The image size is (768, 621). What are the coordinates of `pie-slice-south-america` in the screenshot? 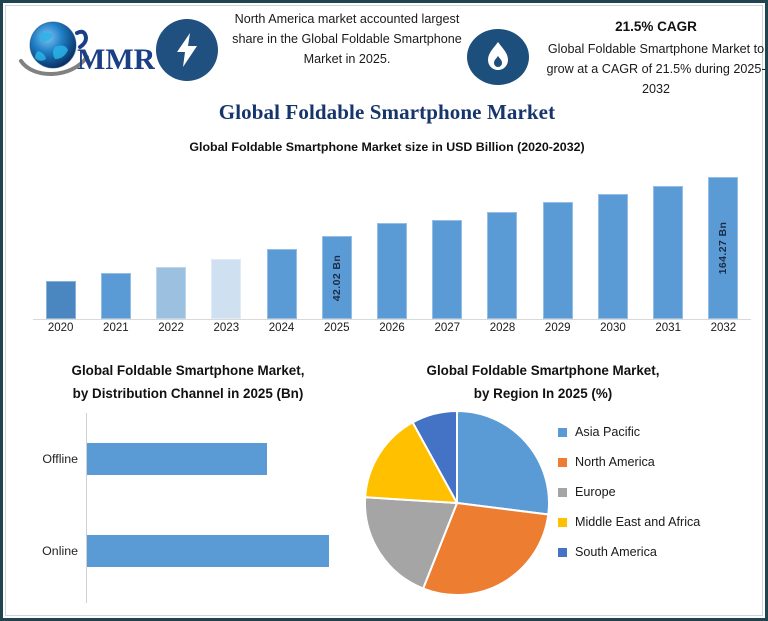 It's located at (434, 456).